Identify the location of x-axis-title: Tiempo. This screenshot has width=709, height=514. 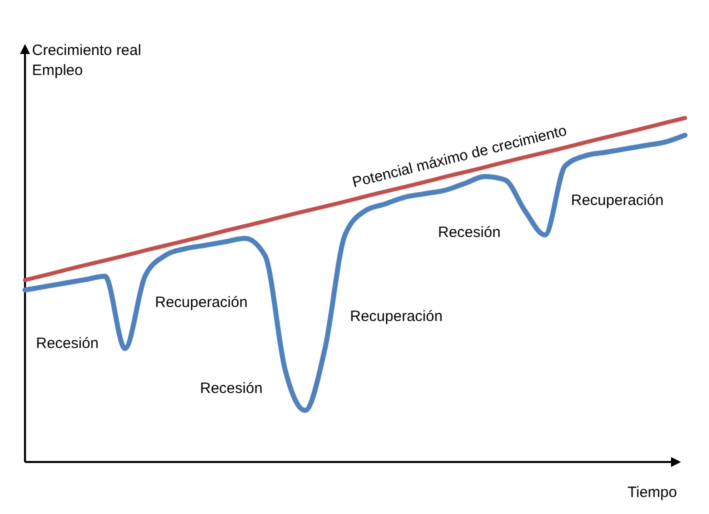
(652, 492).